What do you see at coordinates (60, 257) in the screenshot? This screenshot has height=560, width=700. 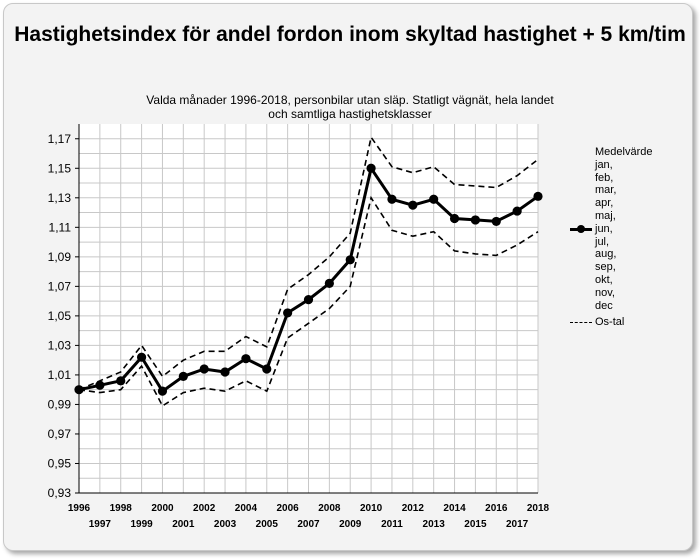 I see `y-tick-label: 1,09` at bounding box center [60, 257].